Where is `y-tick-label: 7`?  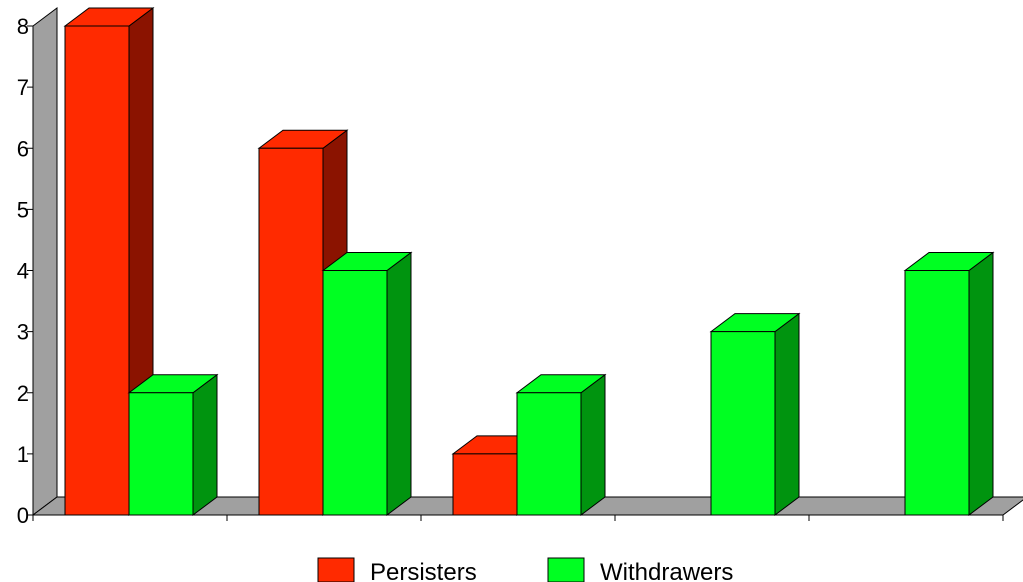
y-tick-label: 7 is located at coordinates (23, 87).